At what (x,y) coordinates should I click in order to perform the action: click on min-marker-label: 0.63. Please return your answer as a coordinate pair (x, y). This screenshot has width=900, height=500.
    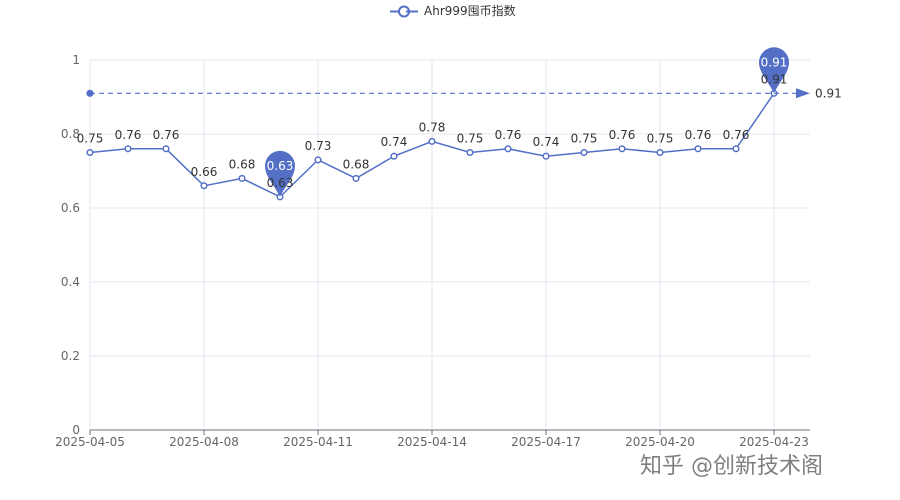
    Looking at the image, I should click on (280, 166).